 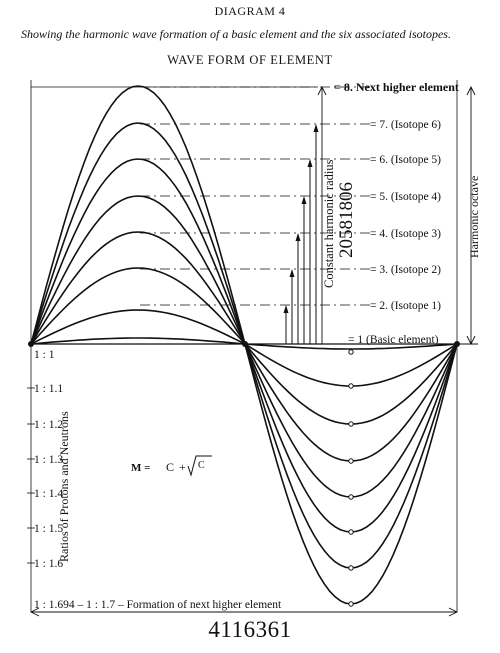 I want to click on label-isotope-3: = 4. (Isotope 3), so click(x=405, y=234).